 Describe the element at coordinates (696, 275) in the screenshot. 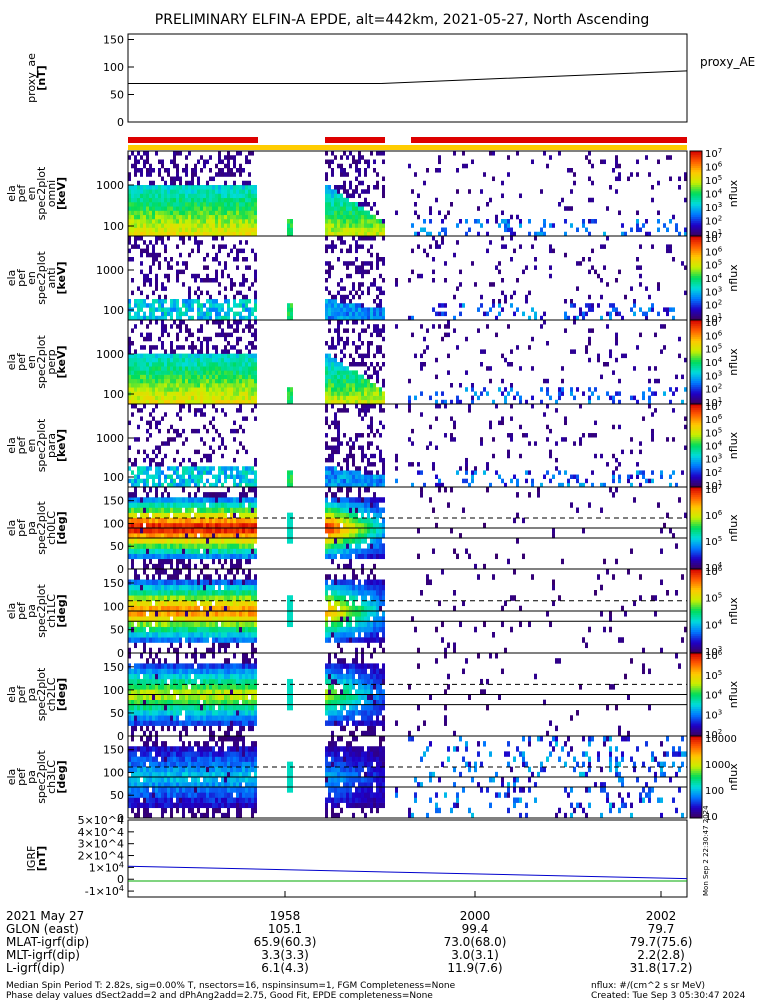

I see `spec_anti-cbar-cell` at that location.